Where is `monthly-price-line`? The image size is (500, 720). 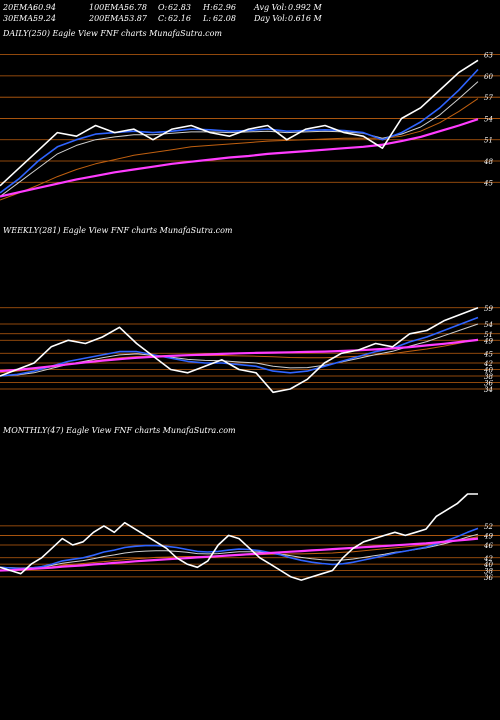
monthly-price-line is located at coordinates (239, 537).